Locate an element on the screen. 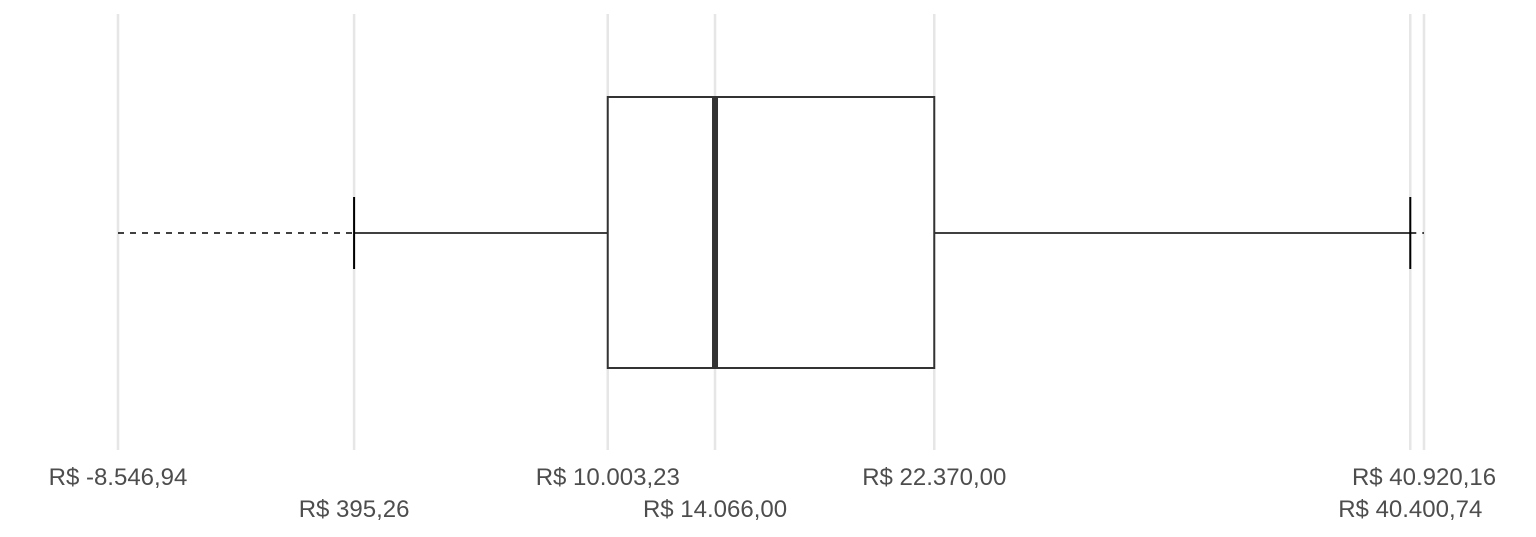  tick-label-upper_fence: R$ 40.920,16 is located at coordinates (1424, 477).